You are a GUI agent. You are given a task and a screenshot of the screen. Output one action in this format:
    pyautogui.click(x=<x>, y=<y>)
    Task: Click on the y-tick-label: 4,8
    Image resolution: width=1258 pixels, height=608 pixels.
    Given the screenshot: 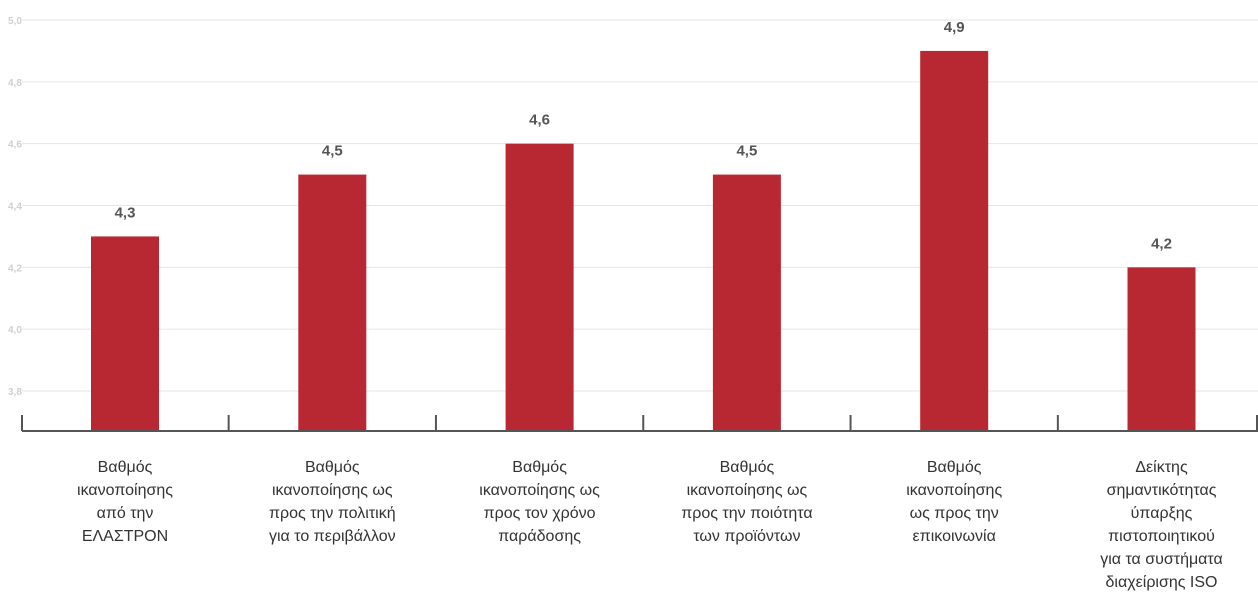 What is the action you would take?
    pyautogui.click(x=15, y=83)
    